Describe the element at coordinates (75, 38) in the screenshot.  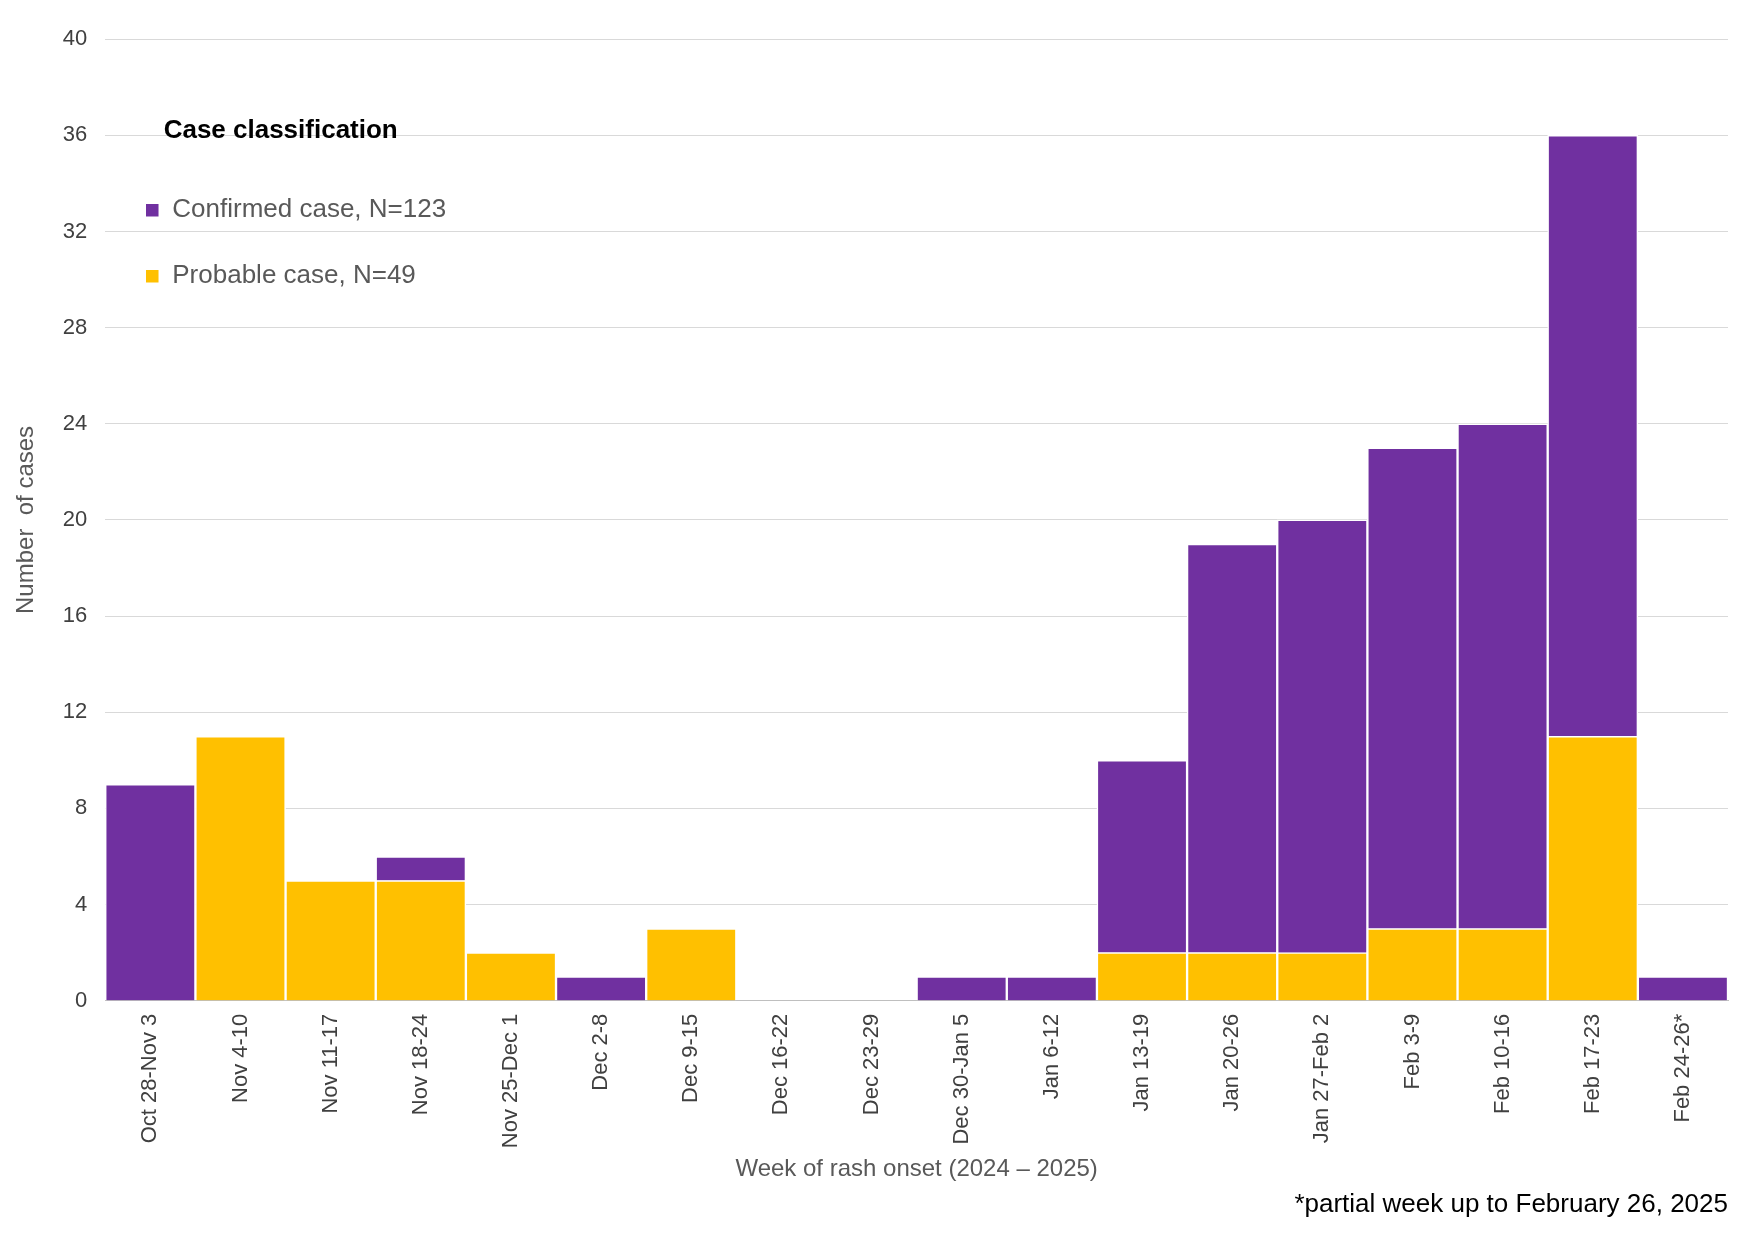
I see `y-tick-label: 40` at that location.